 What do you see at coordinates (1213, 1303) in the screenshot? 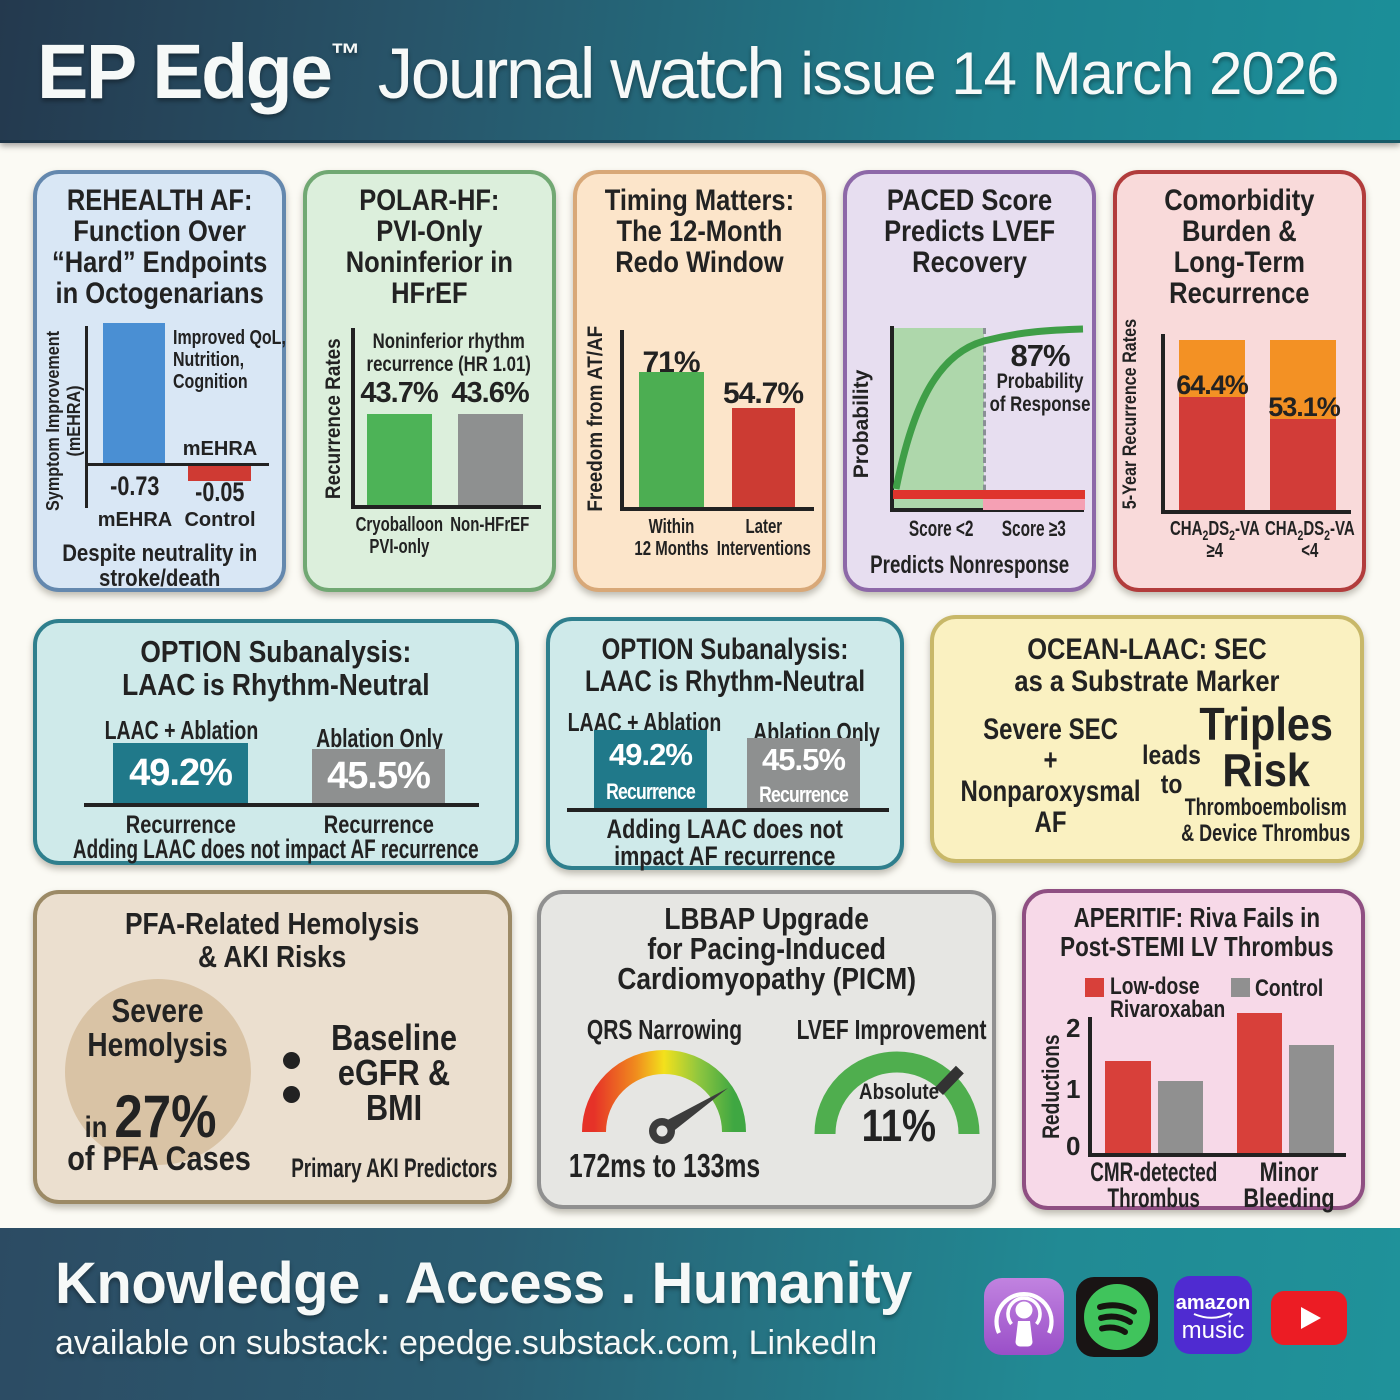
I see `svg-text: amazon` at bounding box center [1213, 1303].